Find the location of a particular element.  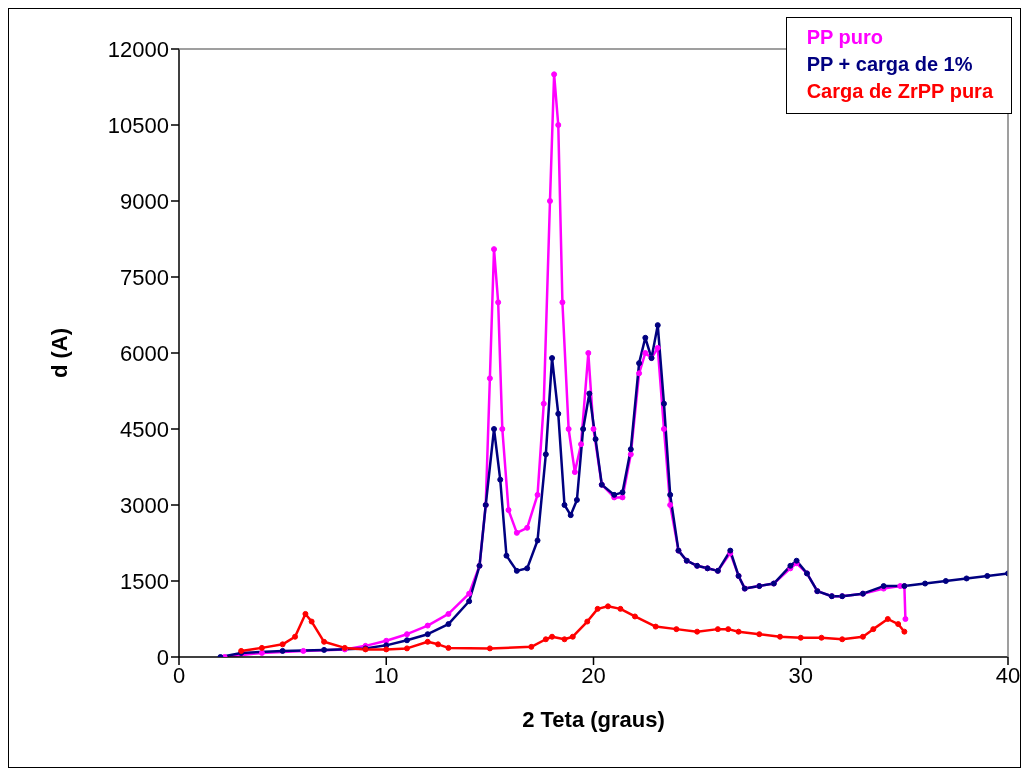

y-tick-label: 0 is located at coordinates (162, 657).